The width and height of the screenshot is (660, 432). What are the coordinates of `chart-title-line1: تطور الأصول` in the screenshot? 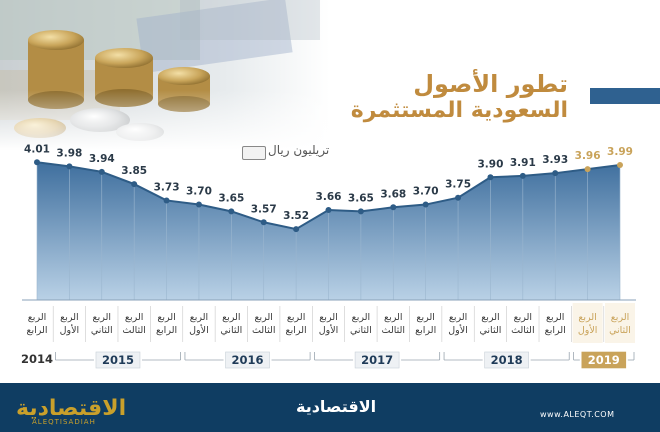 It's located at (490, 84).